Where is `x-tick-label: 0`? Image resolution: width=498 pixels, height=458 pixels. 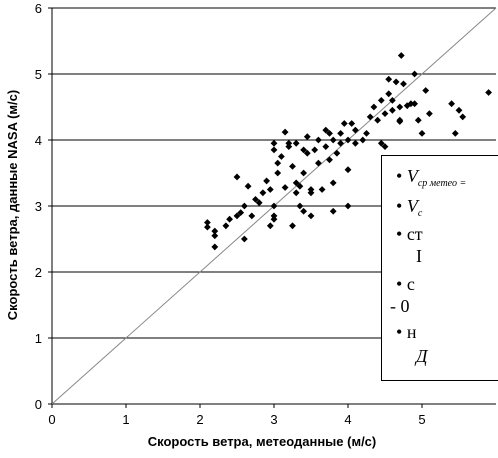
x-tick-label: 0 is located at coordinates (51, 419).